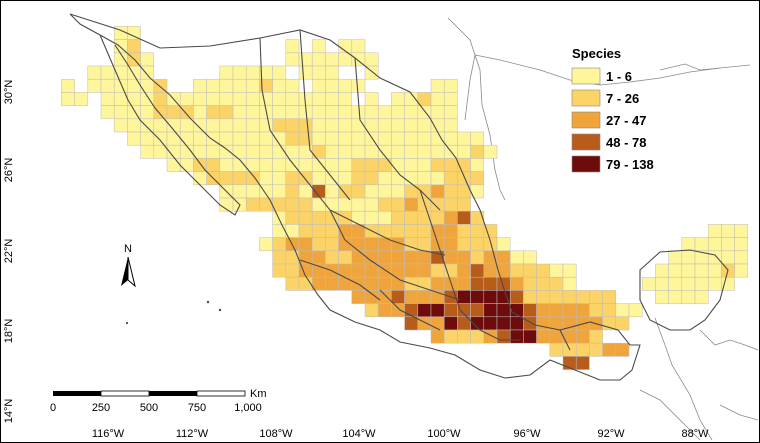 The height and width of the screenshot is (443, 760). I want to click on north-arrow: N, so click(128, 265).